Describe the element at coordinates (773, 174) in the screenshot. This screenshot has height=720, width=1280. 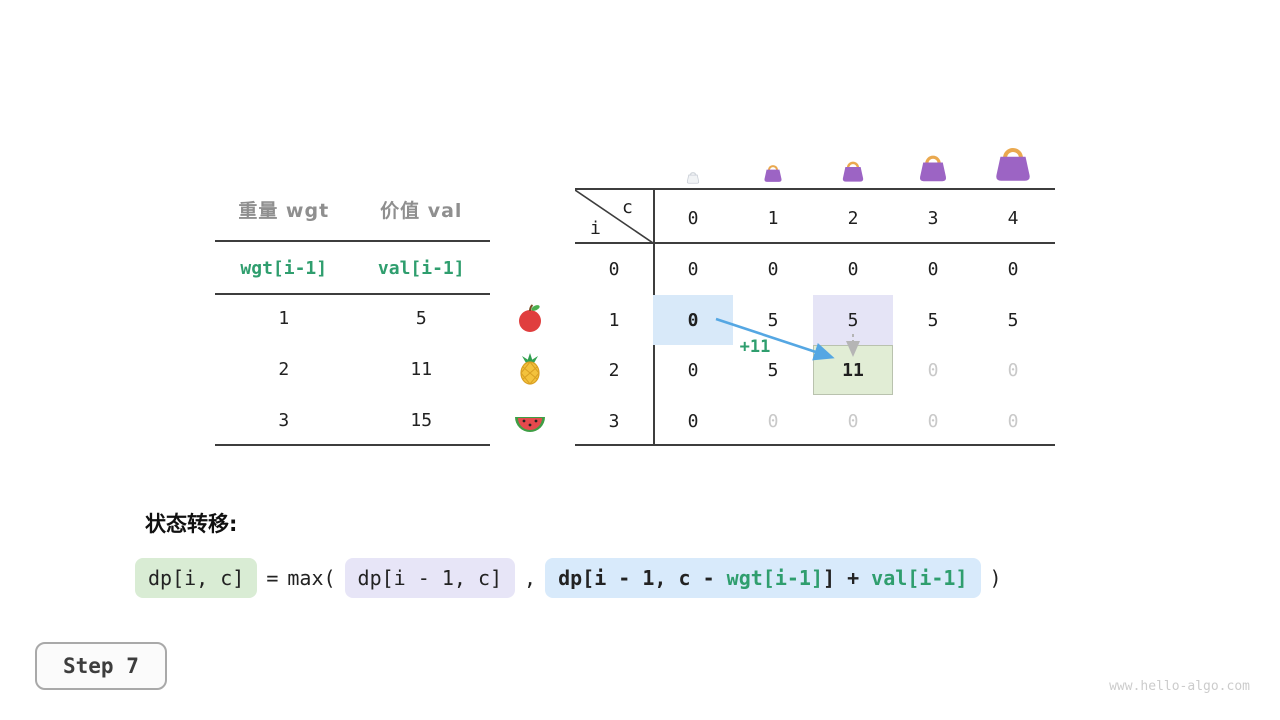
I see `bag-small-icon` at that location.